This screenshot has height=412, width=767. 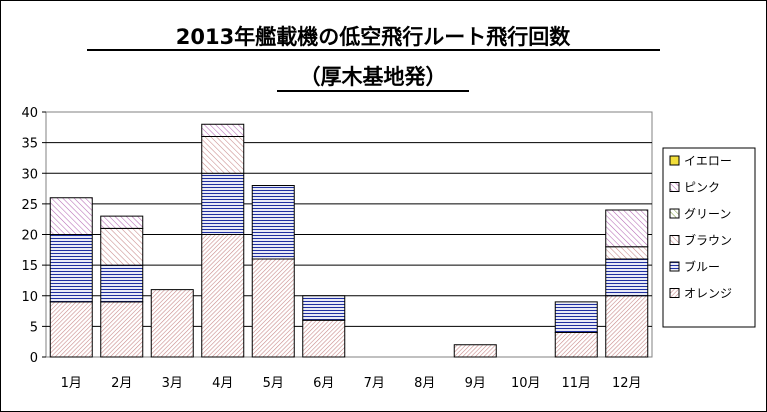 What do you see at coordinates (34, 327) in the screenshot?
I see `y-tick-label: 5` at bounding box center [34, 327].